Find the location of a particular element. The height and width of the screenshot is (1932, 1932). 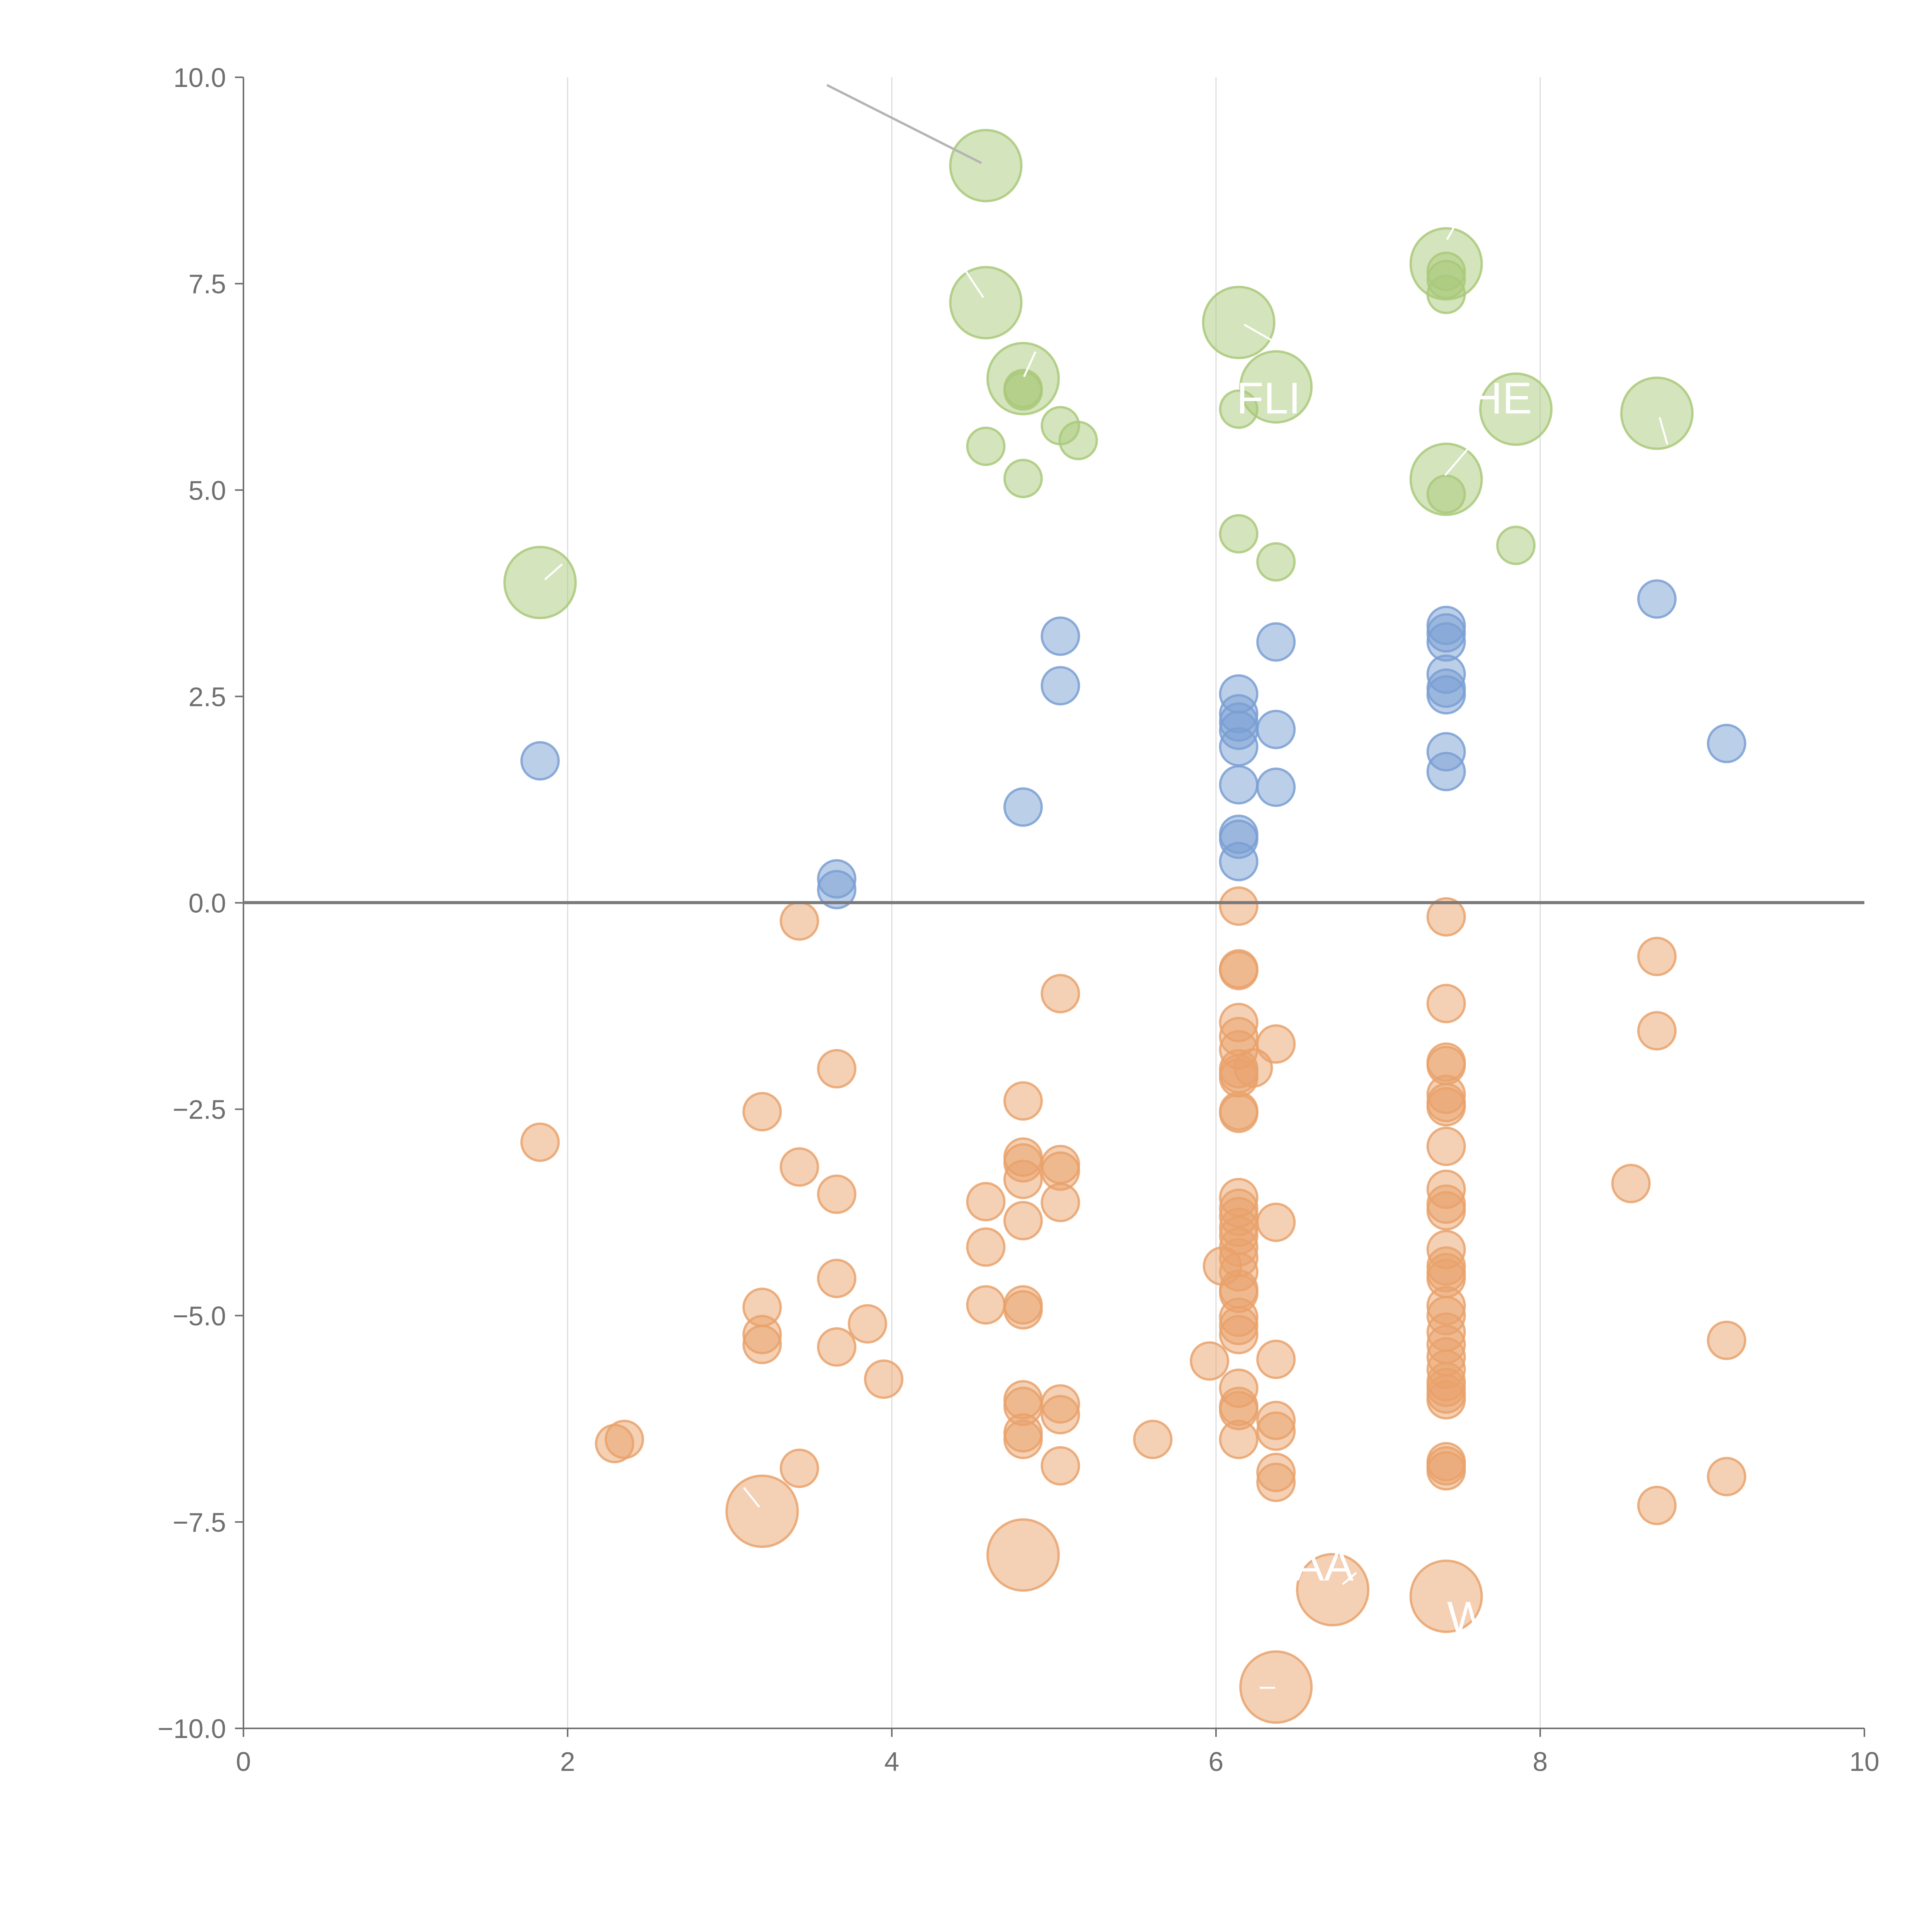

y-tick-label: −7.5 is located at coordinates (200, 1522).